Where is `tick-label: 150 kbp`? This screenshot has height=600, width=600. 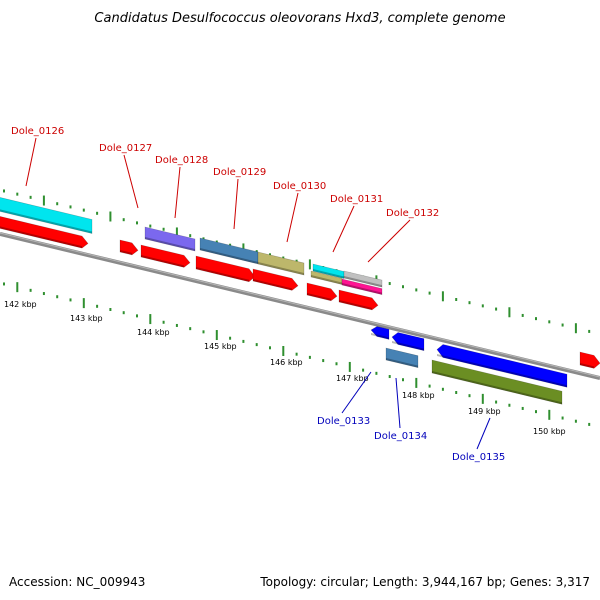
tick-label: 150 kbp is located at coordinates (549, 431).